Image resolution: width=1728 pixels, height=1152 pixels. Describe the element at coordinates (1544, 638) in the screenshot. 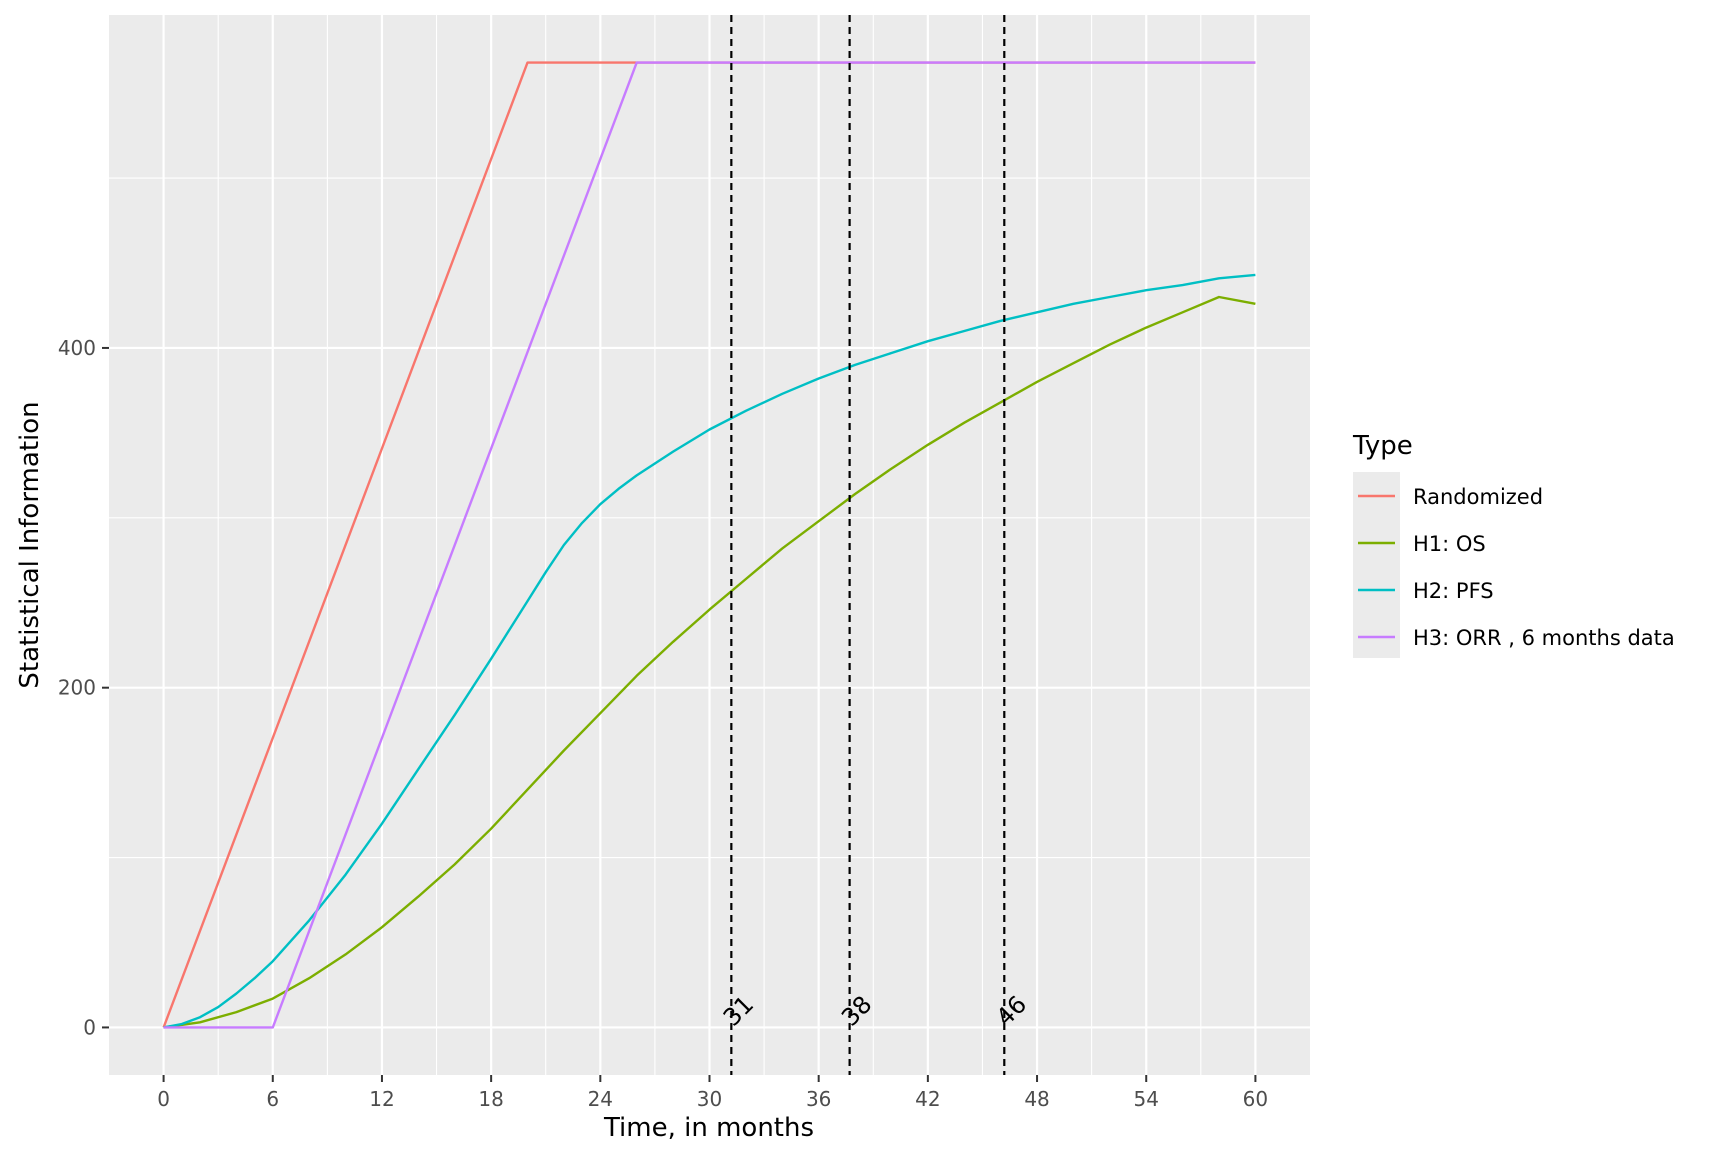

I see `legend-label: H3: ORR , 6 months data` at that location.